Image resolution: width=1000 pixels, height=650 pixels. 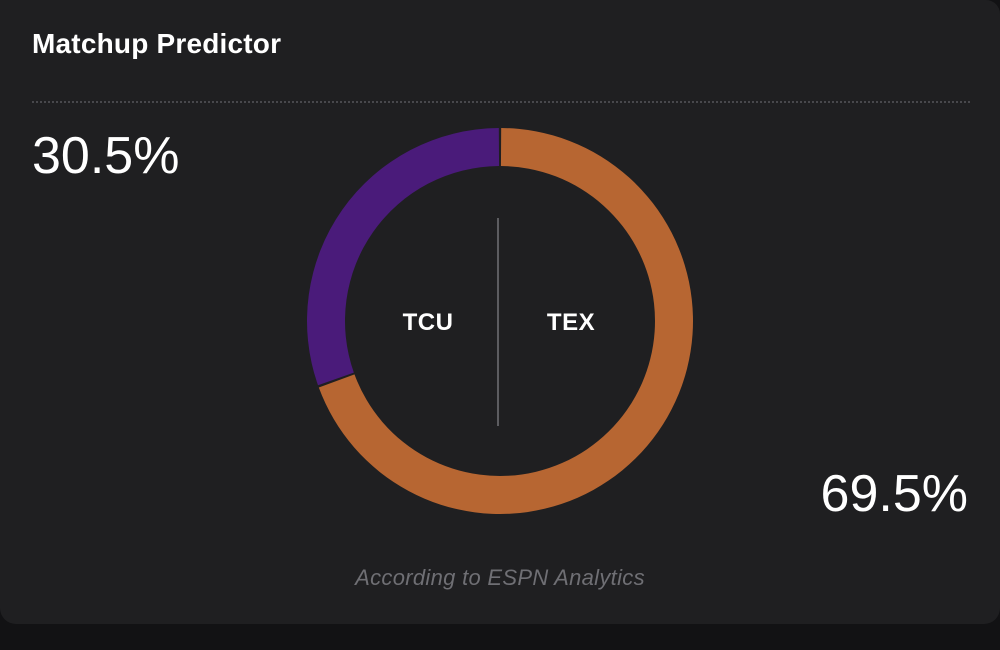 What do you see at coordinates (157, 43) in the screenshot?
I see `card-title: Matchup Predictor` at bounding box center [157, 43].